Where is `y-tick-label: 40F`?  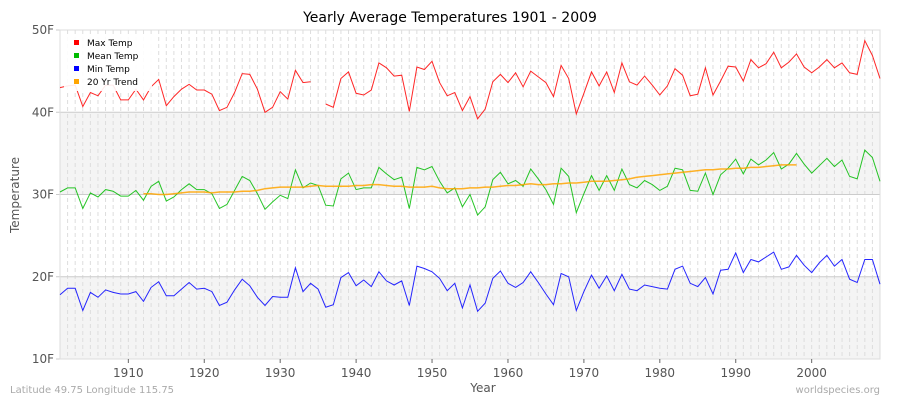
y-tick-label: 40F is located at coordinates (43, 112).